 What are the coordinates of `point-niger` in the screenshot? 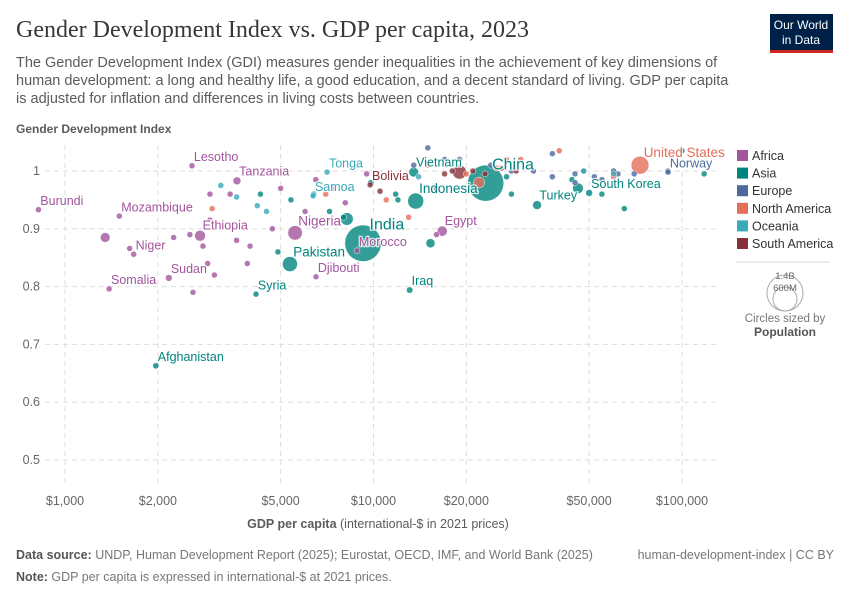 It's located at (133, 254).